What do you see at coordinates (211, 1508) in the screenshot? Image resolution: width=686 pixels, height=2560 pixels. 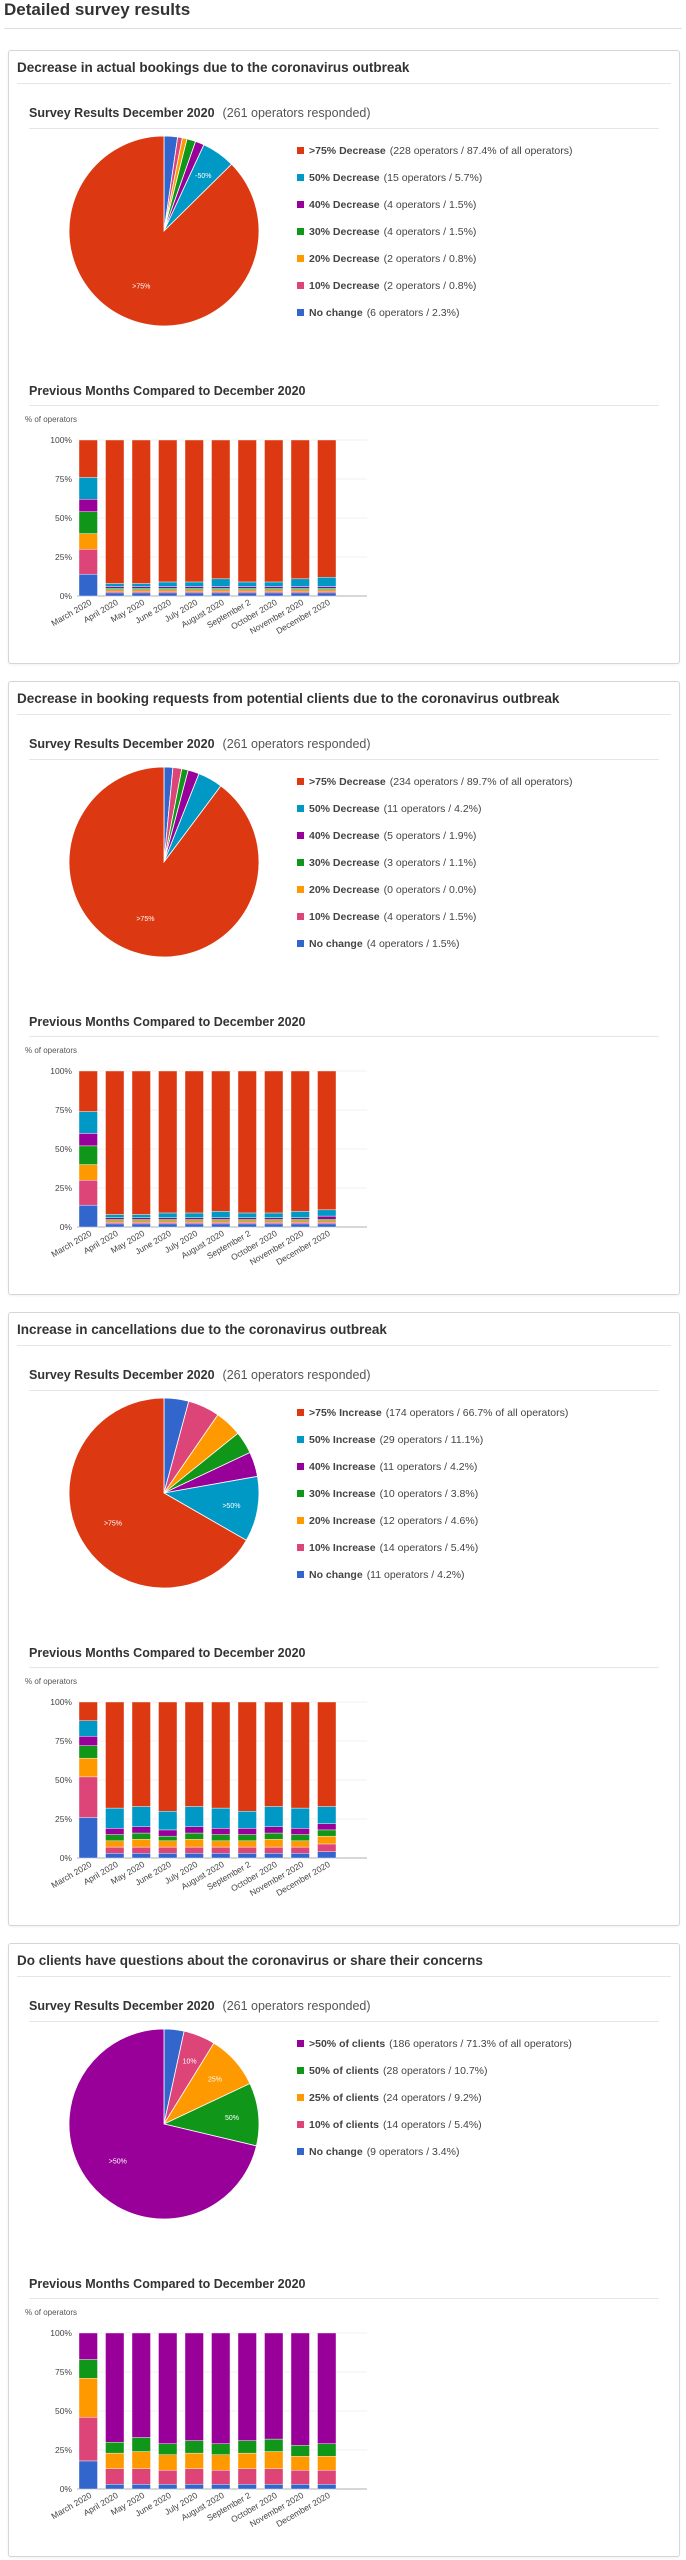 I see `pie-slice` at bounding box center [211, 1508].